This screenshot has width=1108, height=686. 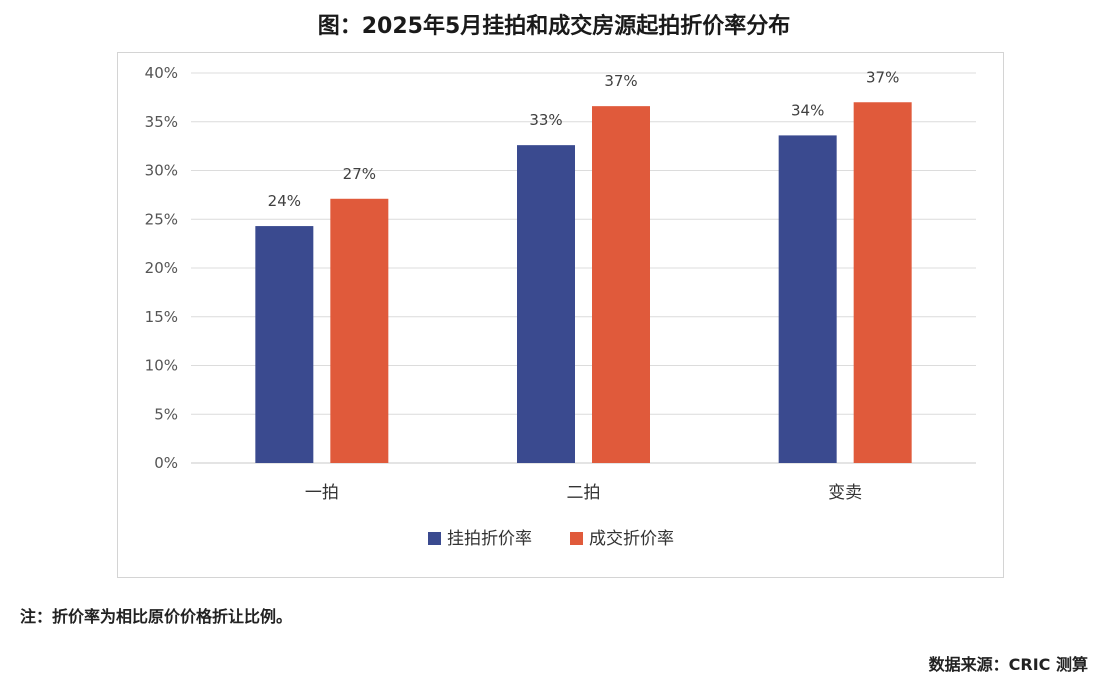 I want to click on y-tick-label: 20%, so click(x=161, y=268).